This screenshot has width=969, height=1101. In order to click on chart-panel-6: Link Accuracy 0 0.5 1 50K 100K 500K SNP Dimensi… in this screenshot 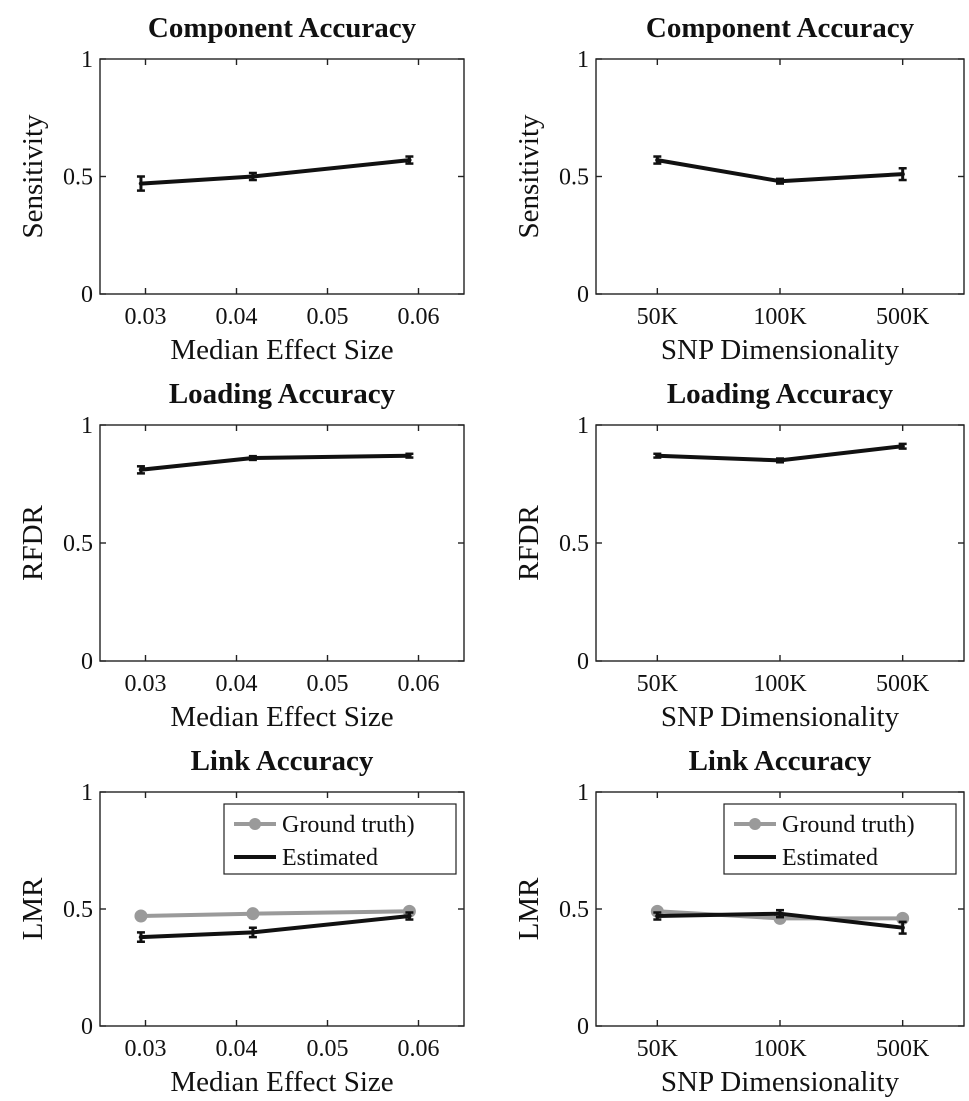, I will do `click(739, 921)`.